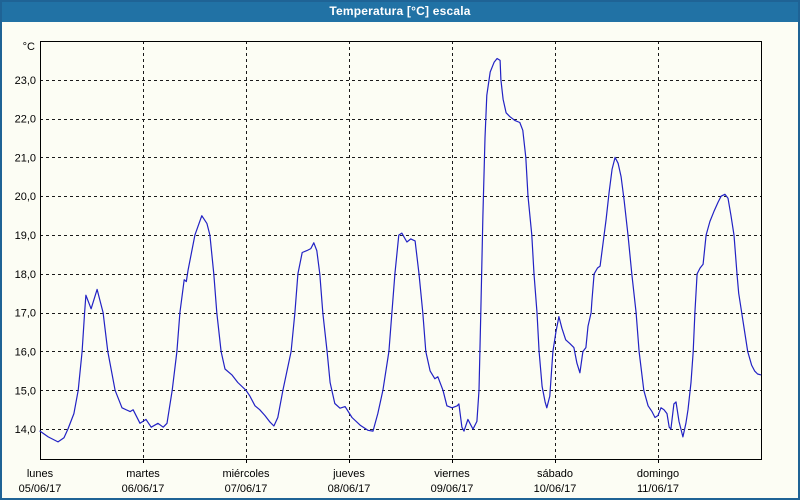  Describe the element at coordinates (348, 474) in the screenshot. I see `day-name-label: jueves` at that location.